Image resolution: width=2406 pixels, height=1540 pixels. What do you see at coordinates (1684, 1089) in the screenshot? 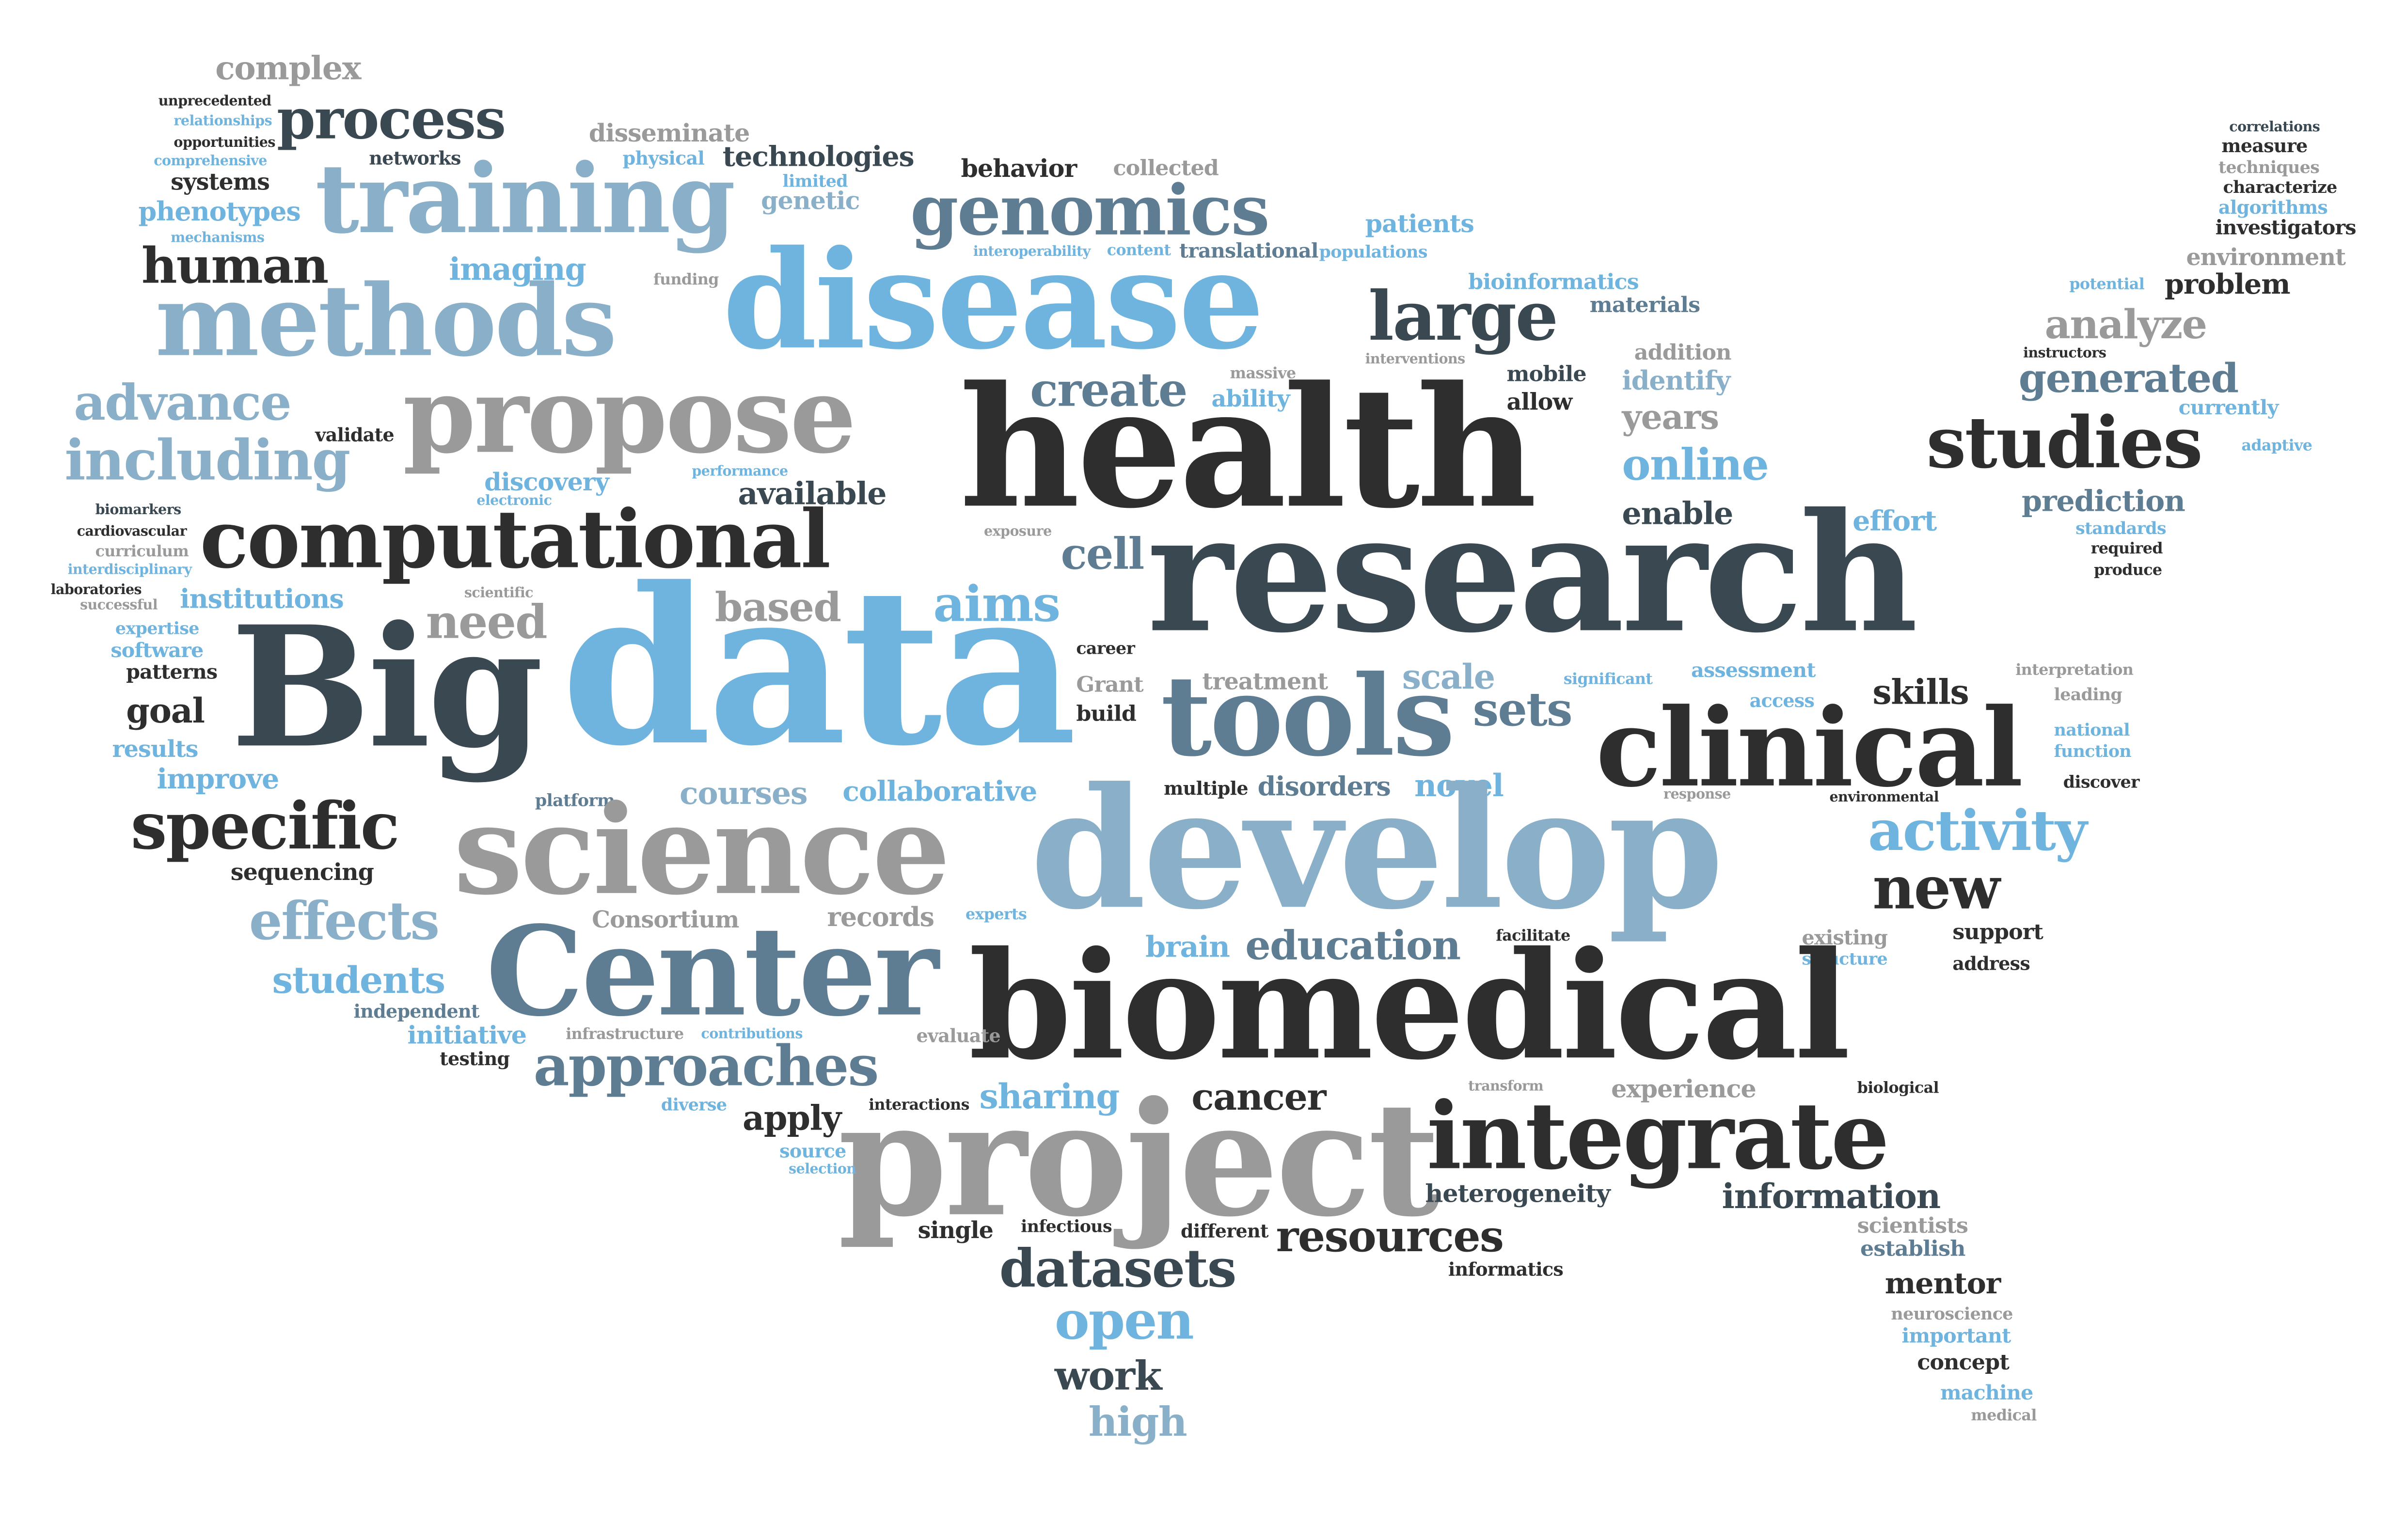
I see `word-experience: experience` at bounding box center [1684, 1089].